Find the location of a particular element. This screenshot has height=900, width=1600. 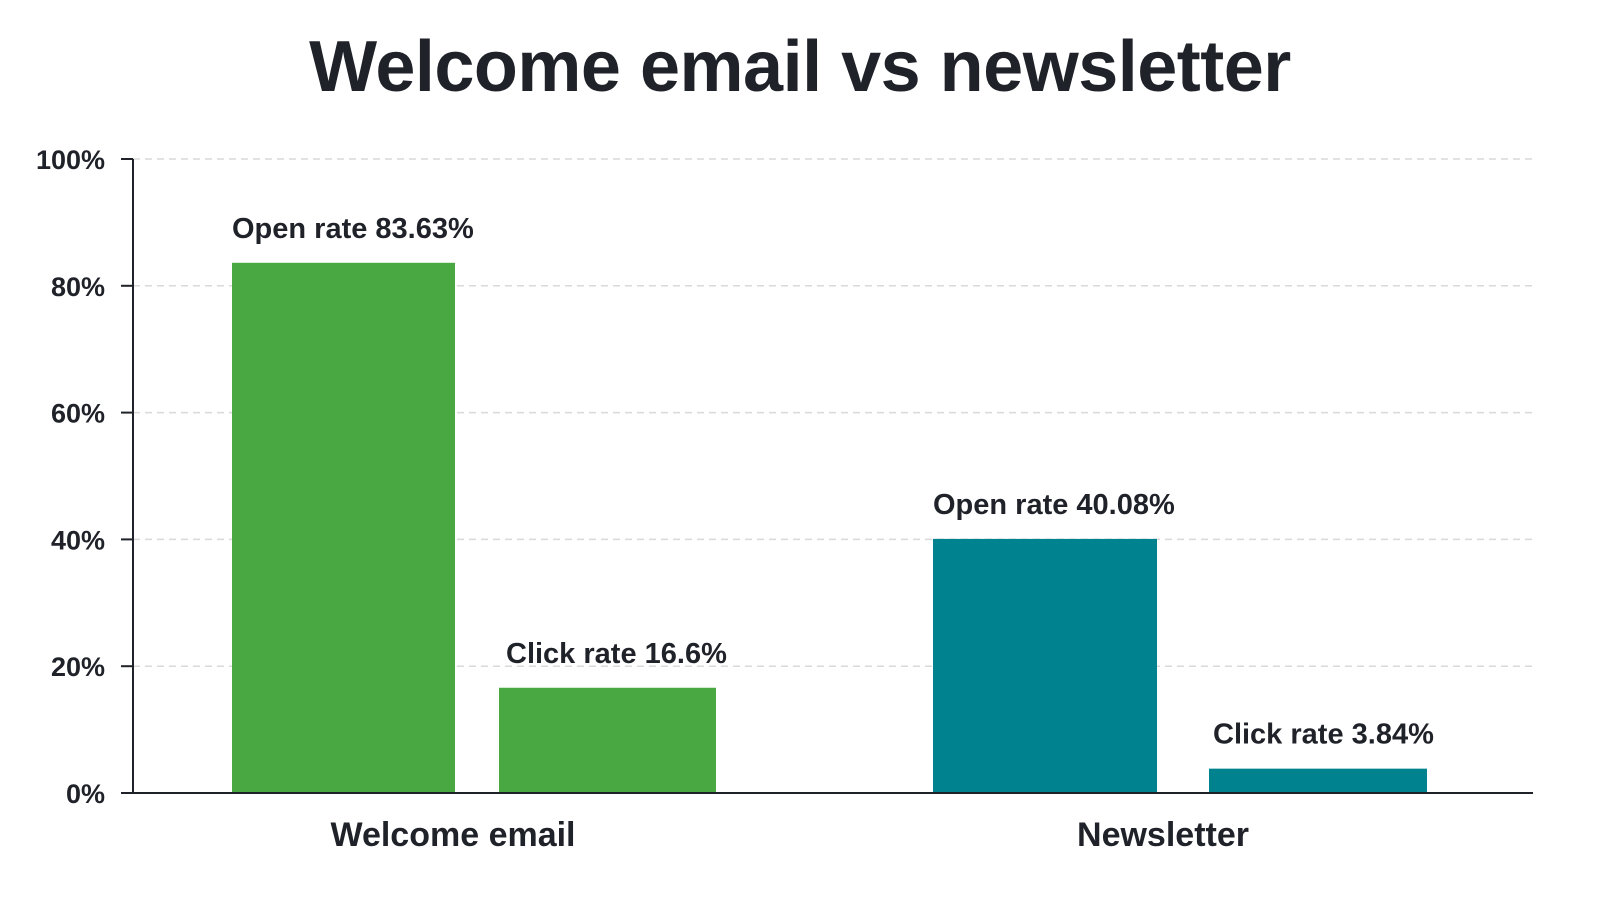

x-axis-categories: Welcome email Newsletter is located at coordinates (789, 835).